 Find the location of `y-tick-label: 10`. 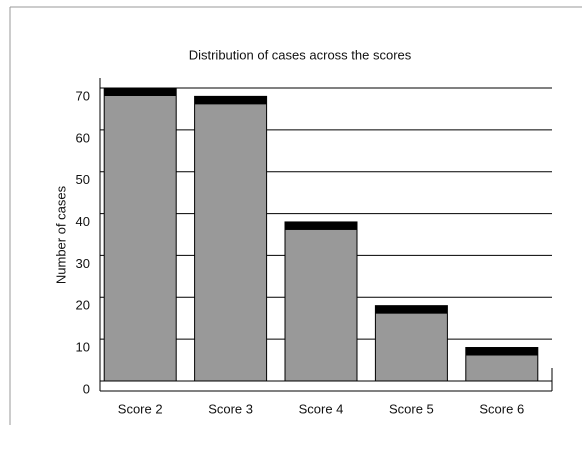

y-tick-label: 10 is located at coordinates (83, 347).